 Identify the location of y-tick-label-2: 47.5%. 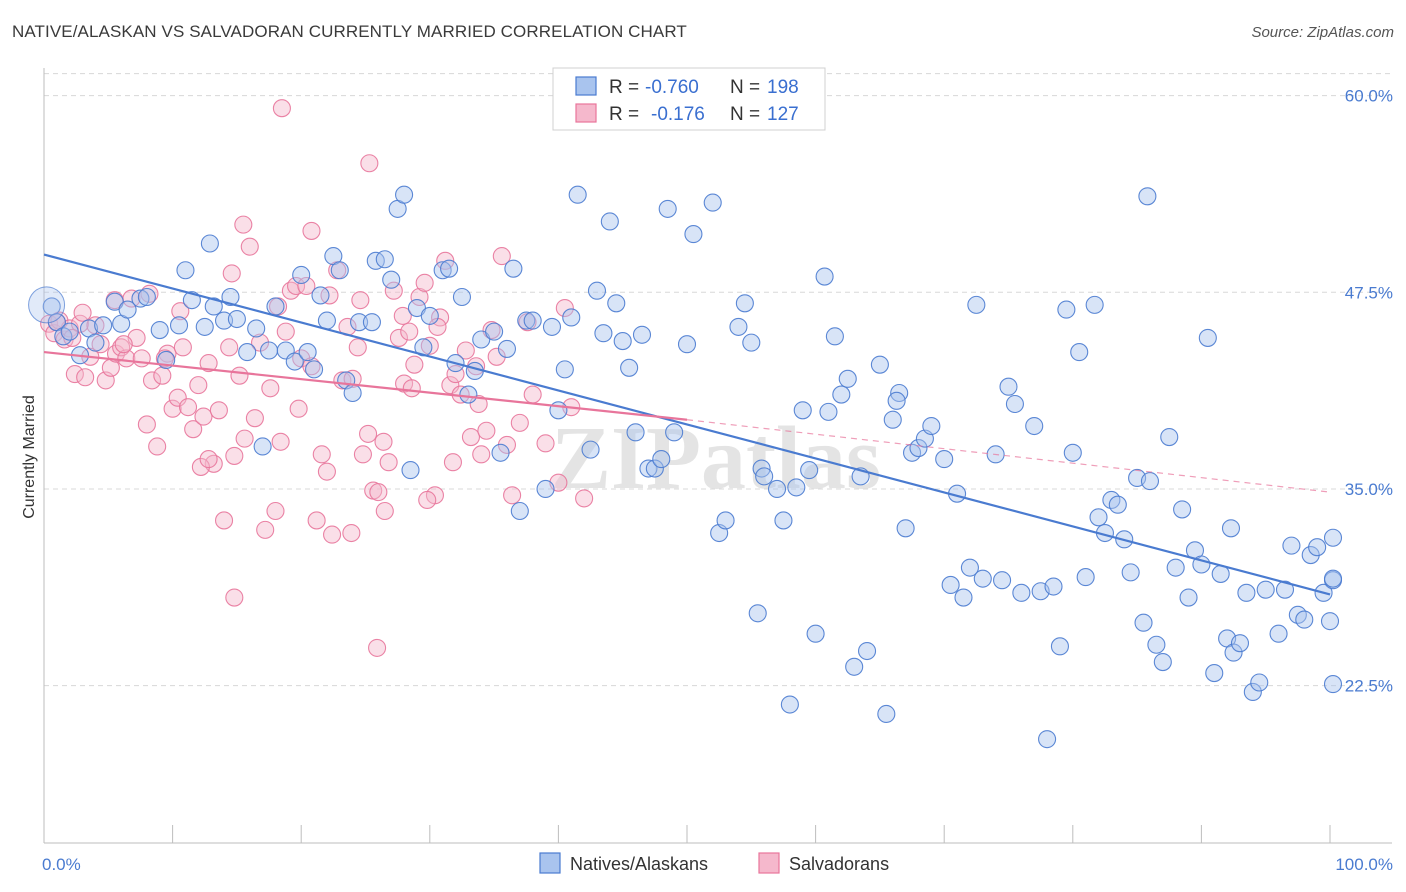
(1369, 292).